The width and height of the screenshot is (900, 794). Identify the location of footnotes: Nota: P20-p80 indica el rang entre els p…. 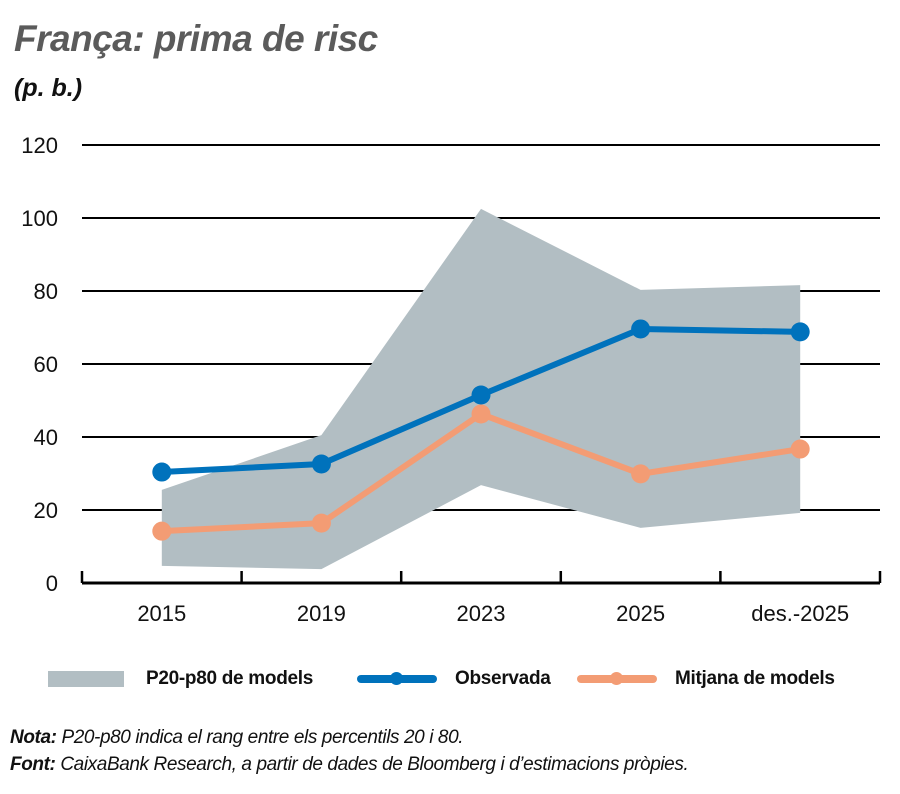
(349, 751).